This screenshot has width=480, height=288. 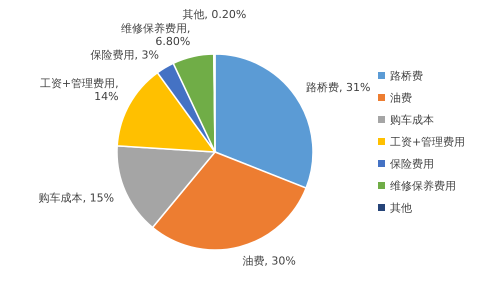 I want to click on data-label: 油费, 30%, so click(x=269, y=261).